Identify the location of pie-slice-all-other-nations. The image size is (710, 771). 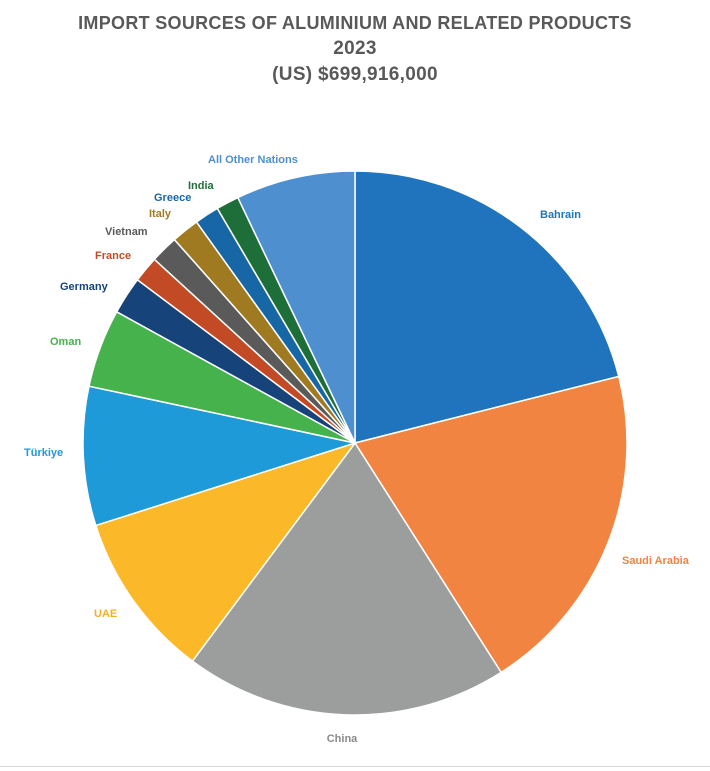
(296, 307).